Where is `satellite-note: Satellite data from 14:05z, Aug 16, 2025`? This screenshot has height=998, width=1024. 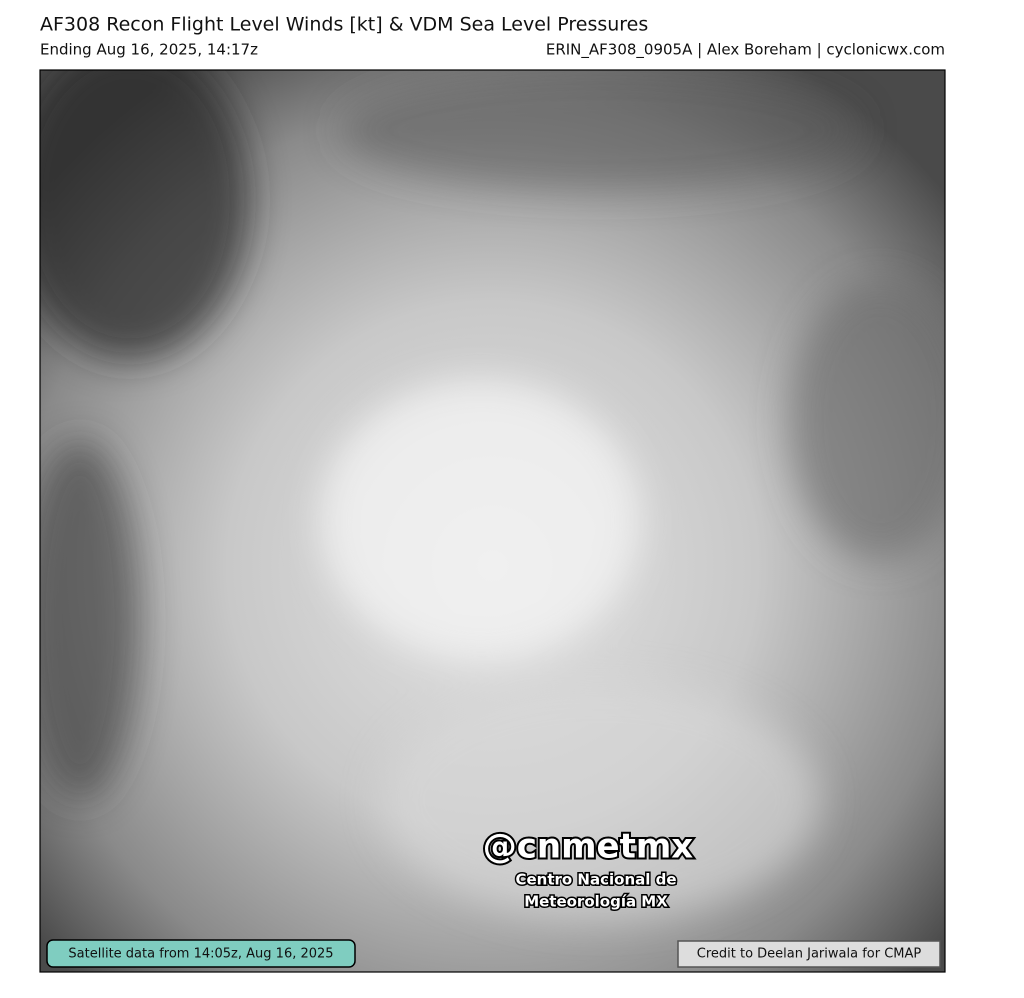
satellite-note: Satellite data from 14:05z, Aug 16, 2025 is located at coordinates (200, 954).